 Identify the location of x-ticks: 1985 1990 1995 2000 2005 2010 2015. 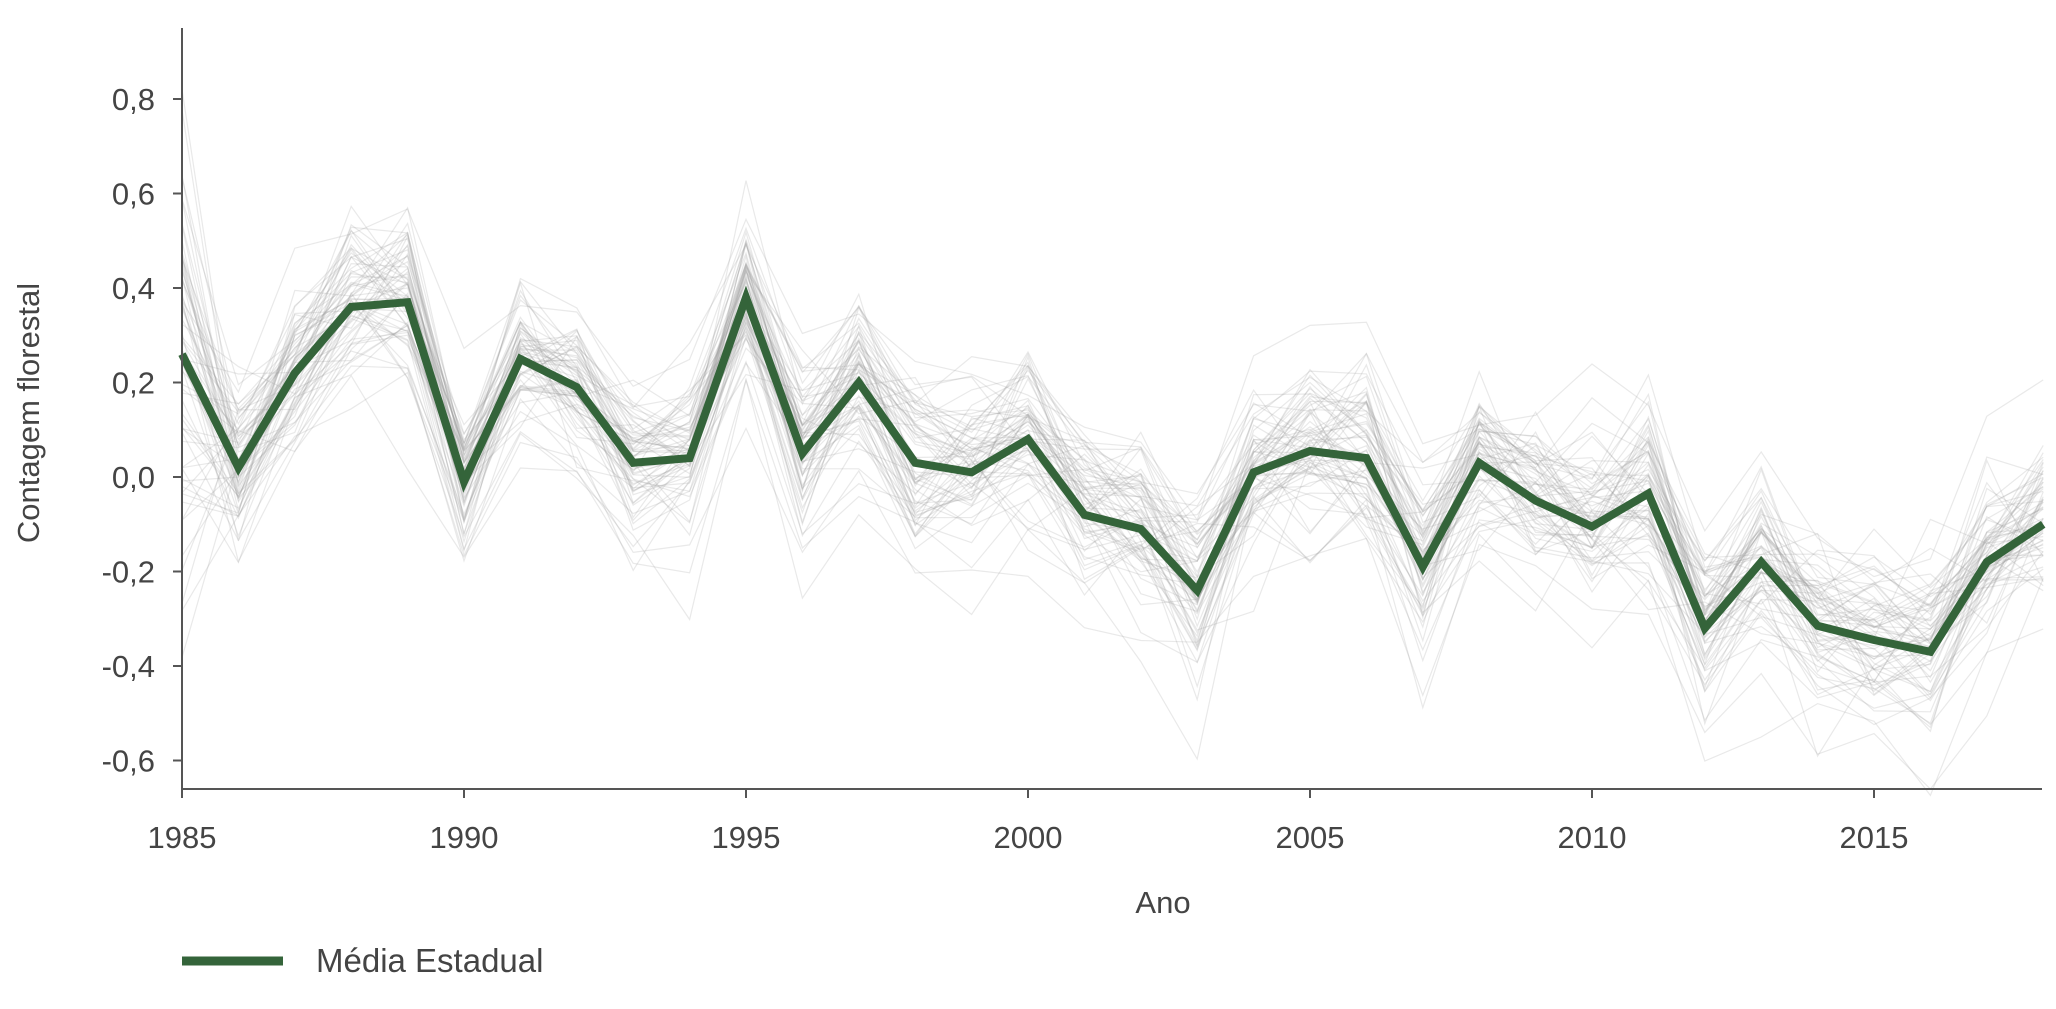
(1028, 822).